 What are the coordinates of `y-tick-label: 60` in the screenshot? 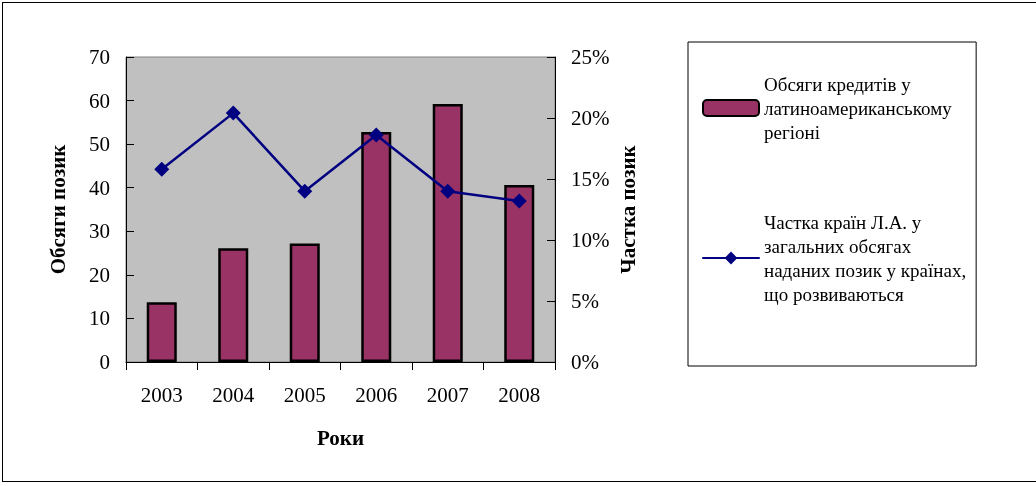 It's located at (99, 100).